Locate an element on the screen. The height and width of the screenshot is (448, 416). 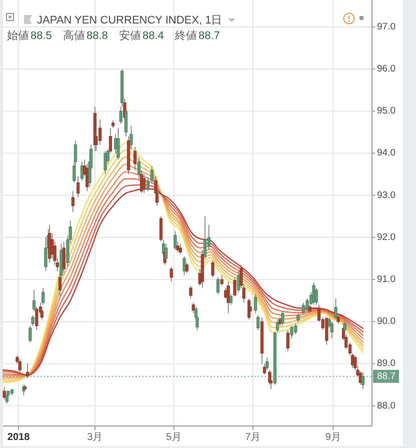
y-tick-label: 97.0 is located at coordinates (386, 26).